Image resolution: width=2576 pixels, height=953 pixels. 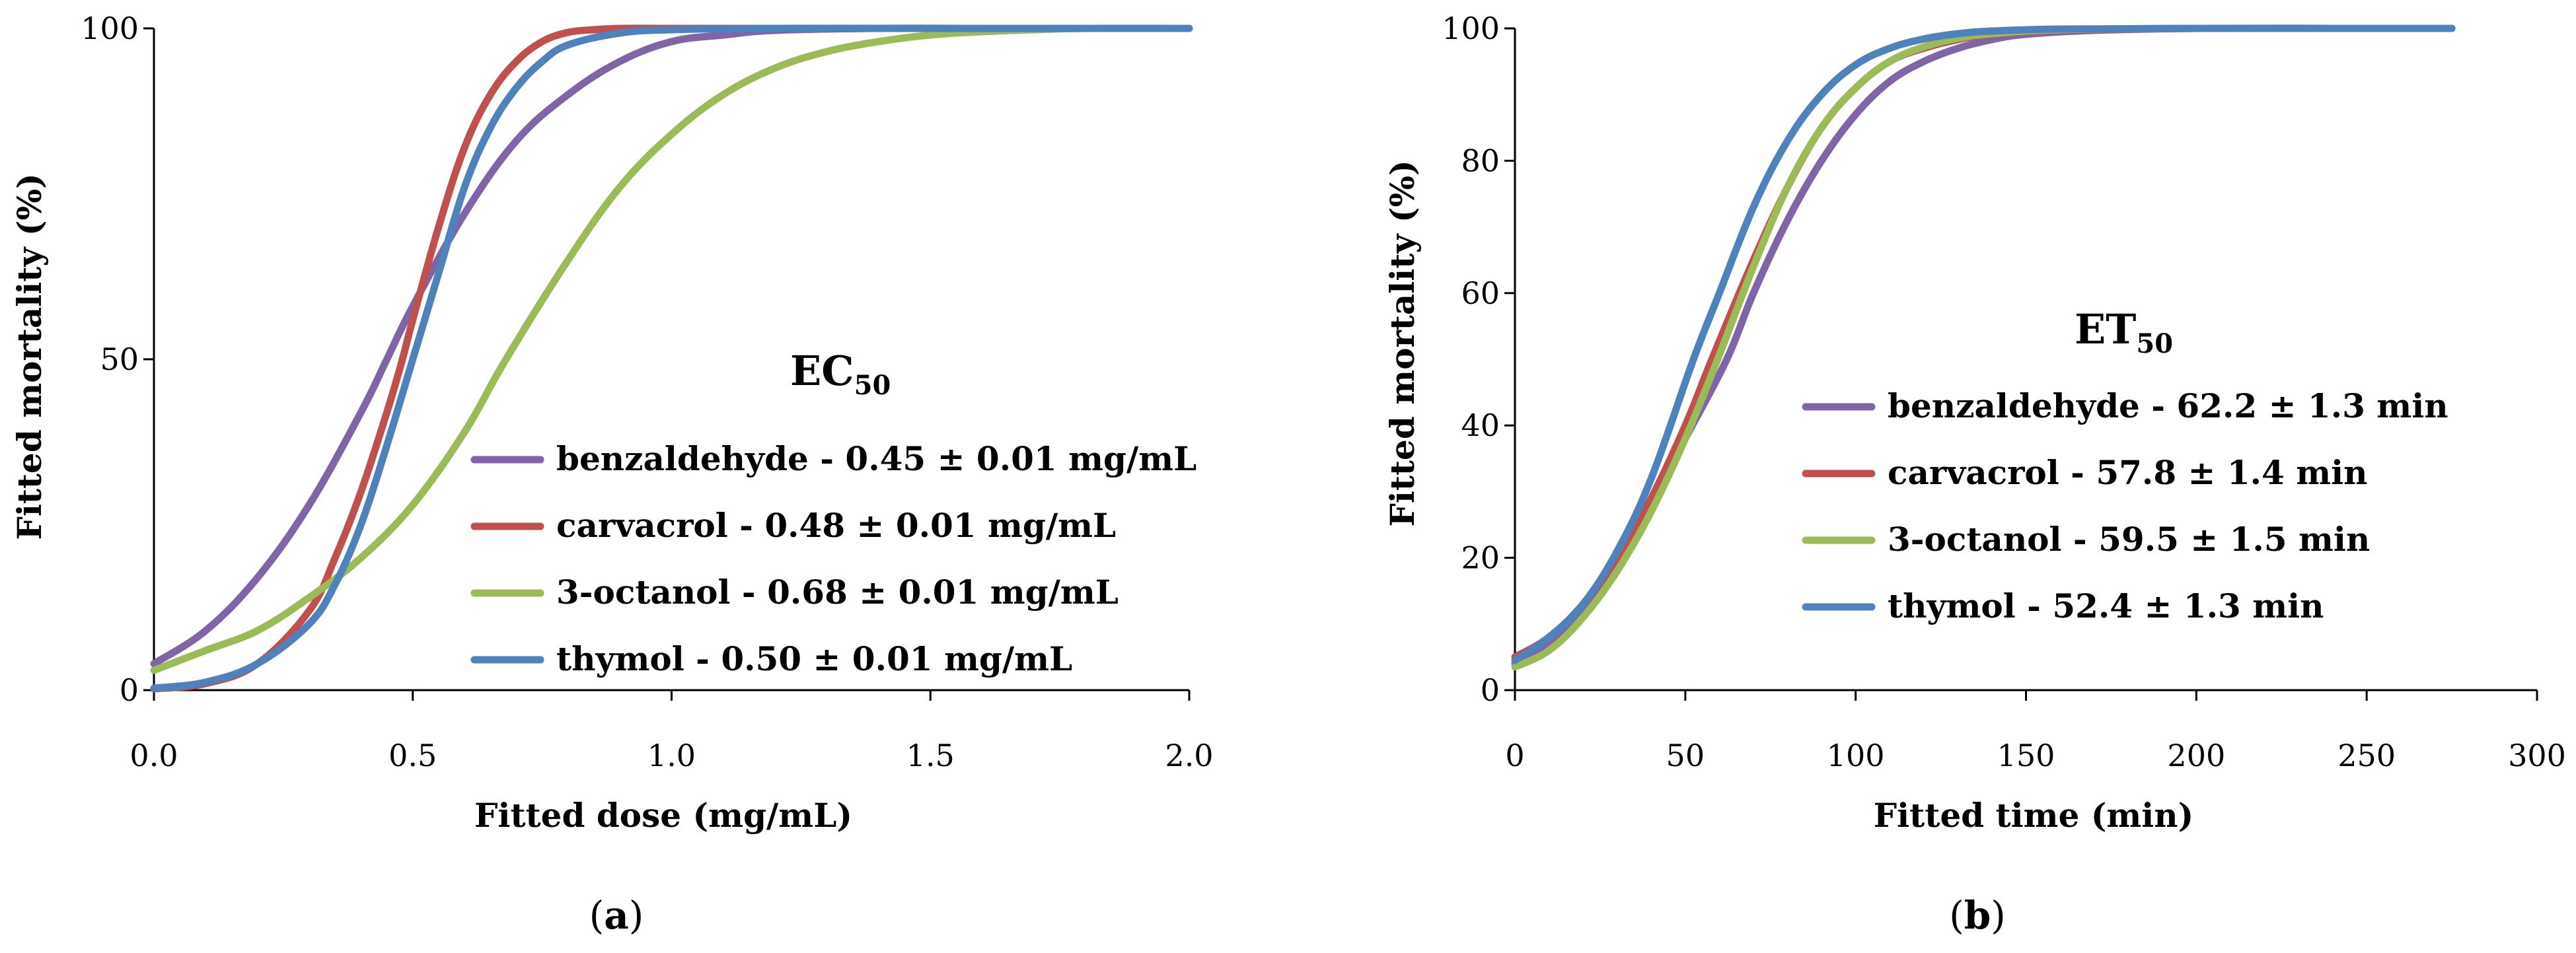 What do you see at coordinates (30, 357) in the screenshot?
I see `panel-a-y-axis-title: Fitted mortality (%)` at bounding box center [30, 357].